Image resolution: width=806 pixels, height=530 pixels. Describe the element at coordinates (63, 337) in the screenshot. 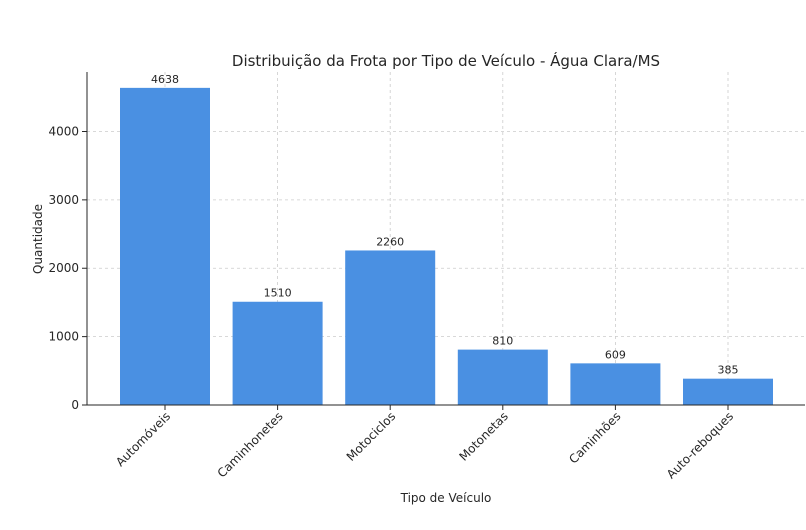

I see `y-tick-label: 1000` at that location.